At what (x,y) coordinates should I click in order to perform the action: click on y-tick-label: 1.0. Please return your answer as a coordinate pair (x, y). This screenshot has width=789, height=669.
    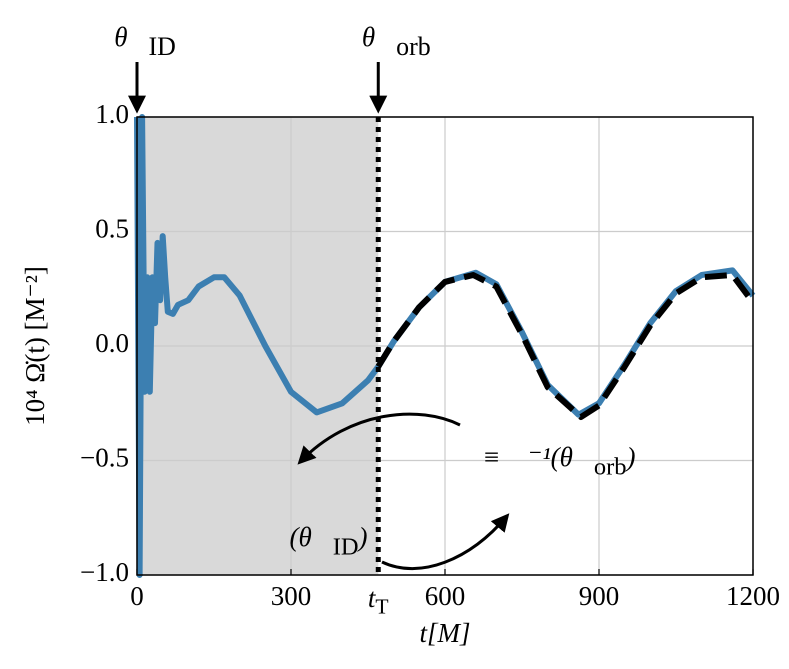
    Looking at the image, I should click on (112, 114).